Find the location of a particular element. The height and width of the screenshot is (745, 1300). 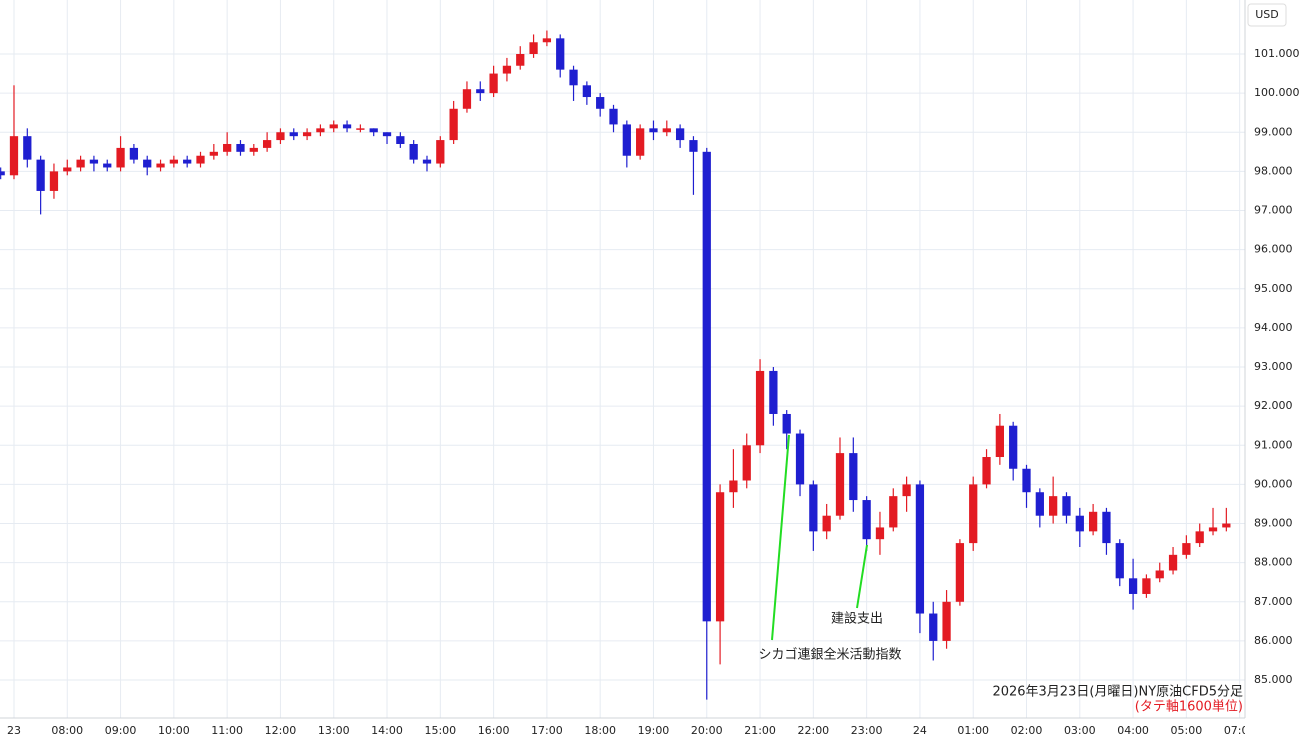

x-tick-label: 23 is located at coordinates (14, 730).